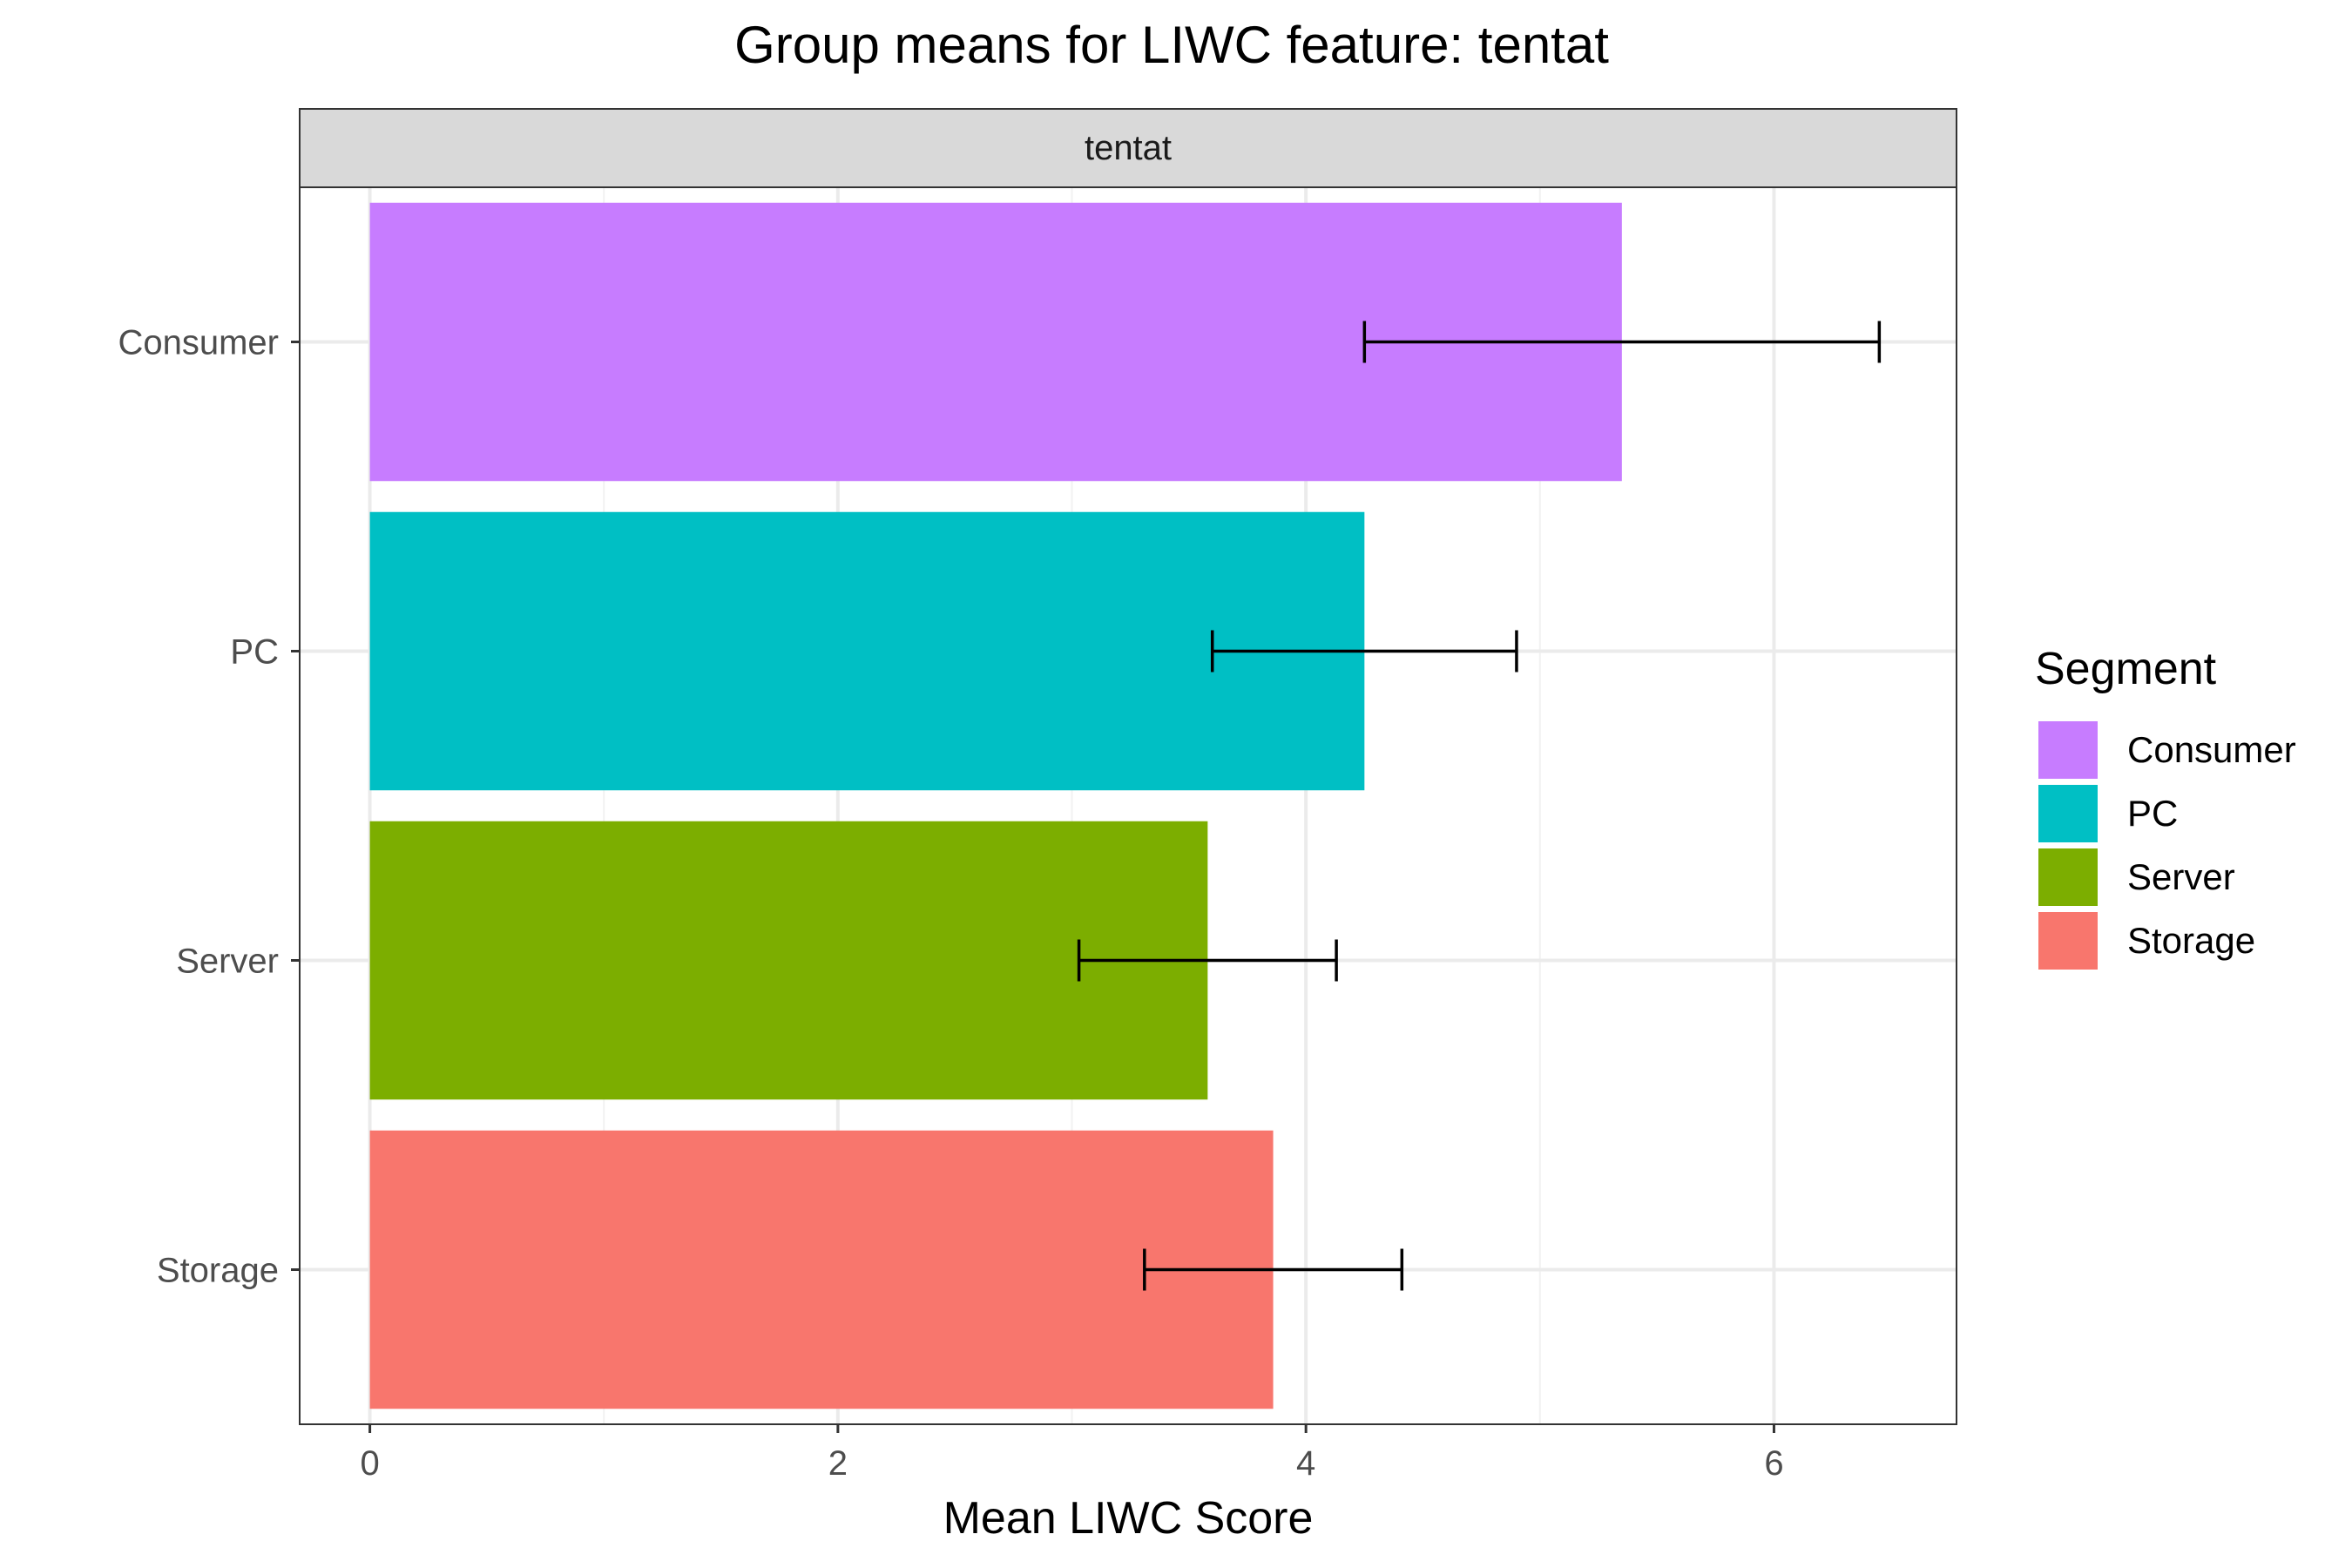 The height and width of the screenshot is (1568, 2352). What do you see at coordinates (2068, 877) in the screenshot?
I see `legend-key-server` at bounding box center [2068, 877].